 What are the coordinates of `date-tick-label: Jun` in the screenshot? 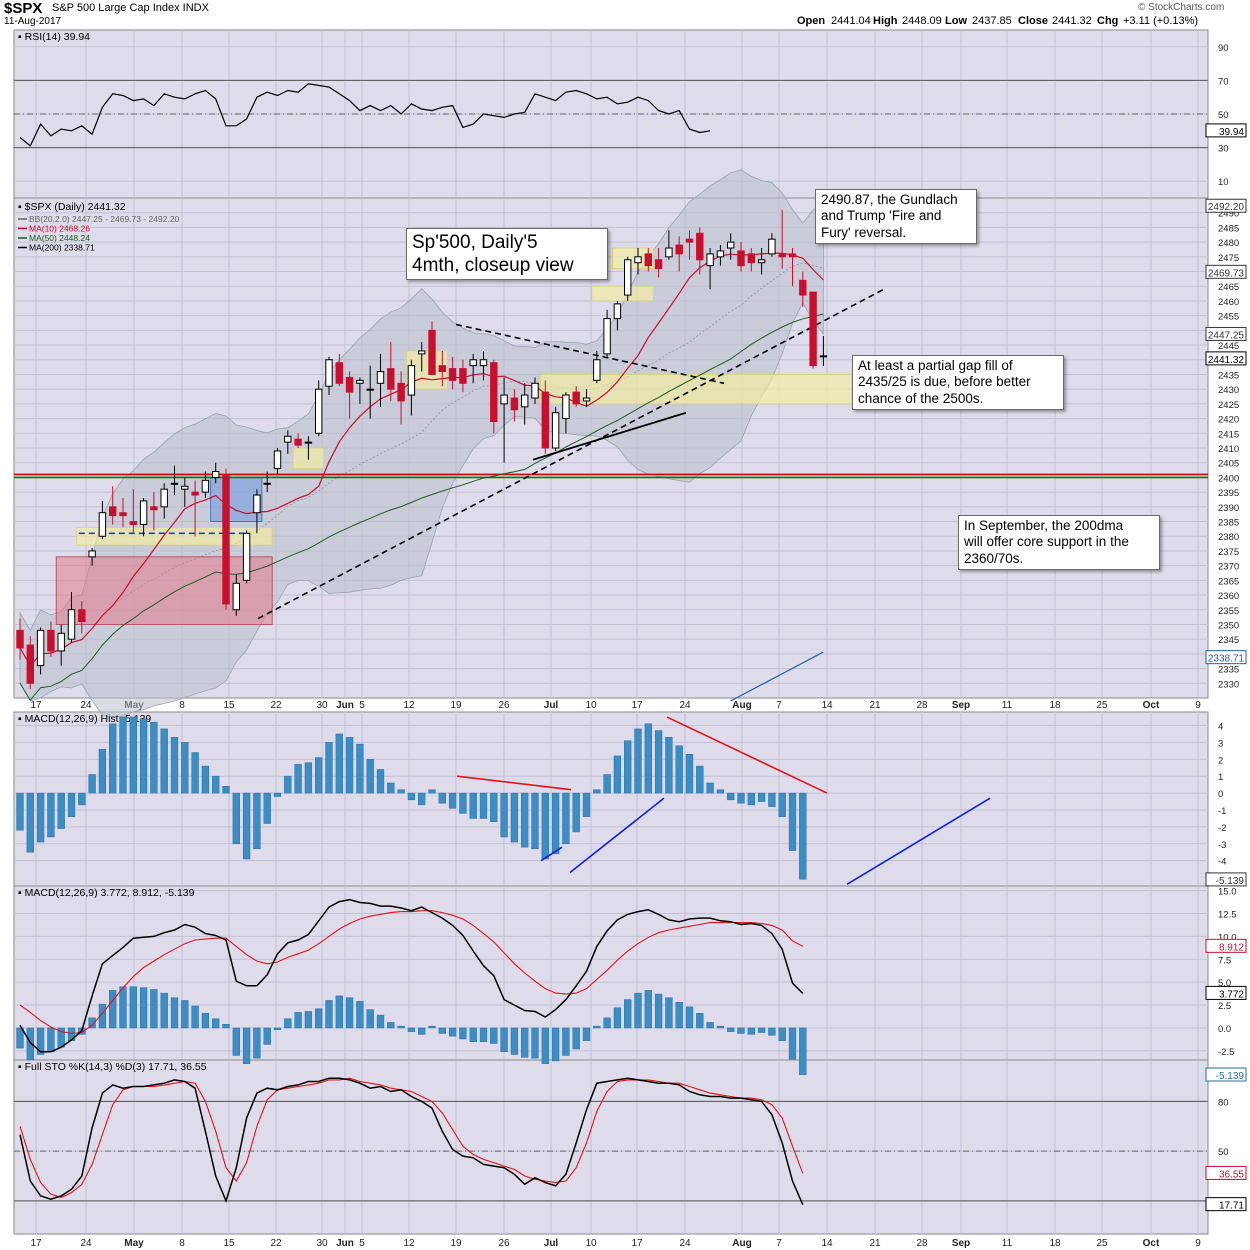 It's located at (345, 705).